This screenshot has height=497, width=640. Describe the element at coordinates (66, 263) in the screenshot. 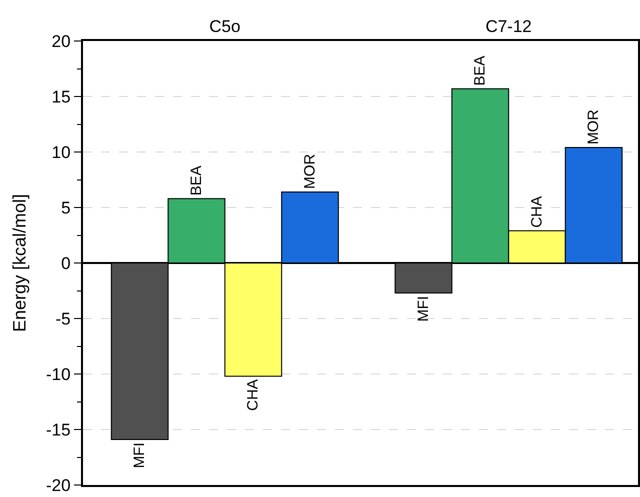

I see `y-tick-label: 0` at that location.